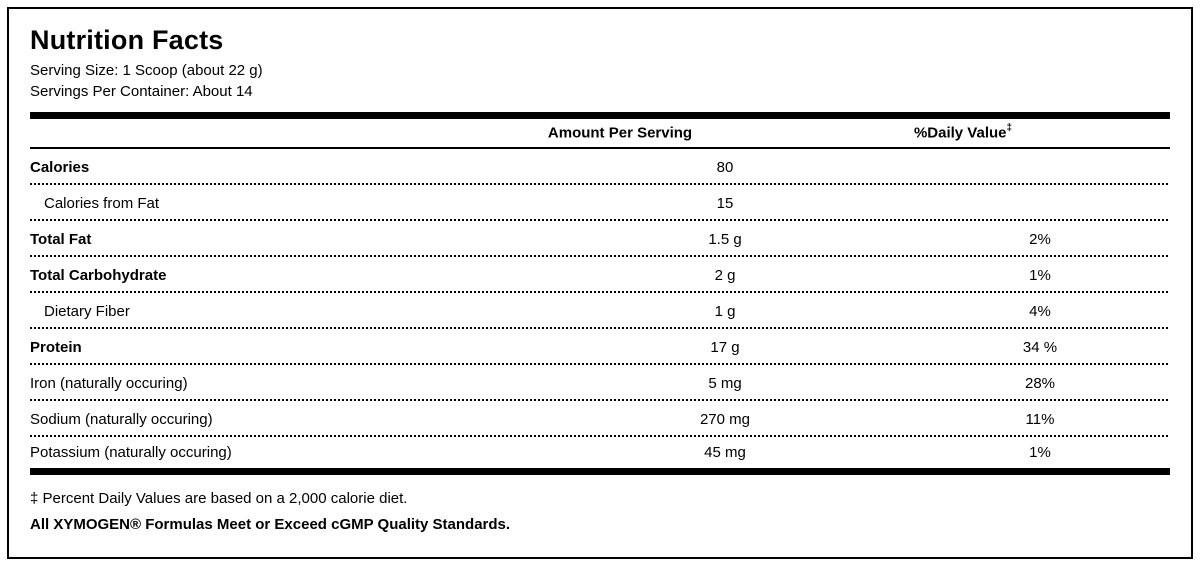 The image size is (1200, 568). Describe the element at coordinates (600, 239) in the screenshot. I see `nutrient-row: Total Fat 1.5 g 2%` at that location.